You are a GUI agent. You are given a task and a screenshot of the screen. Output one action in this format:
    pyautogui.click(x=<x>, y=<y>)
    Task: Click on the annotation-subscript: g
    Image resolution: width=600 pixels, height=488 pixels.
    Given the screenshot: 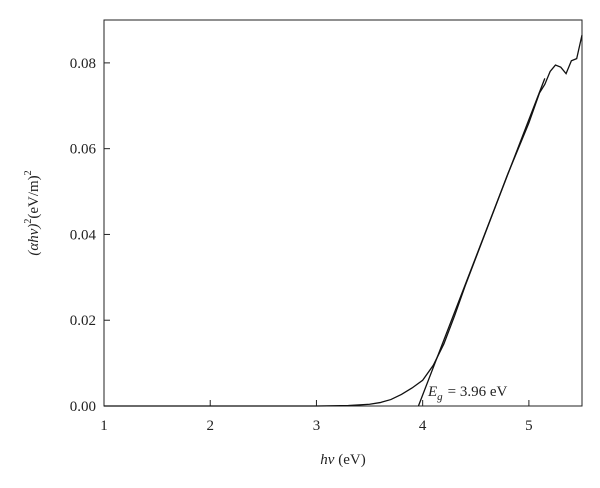 What is the action you would take?
    pyautogui.click(x=440, y=397)
    